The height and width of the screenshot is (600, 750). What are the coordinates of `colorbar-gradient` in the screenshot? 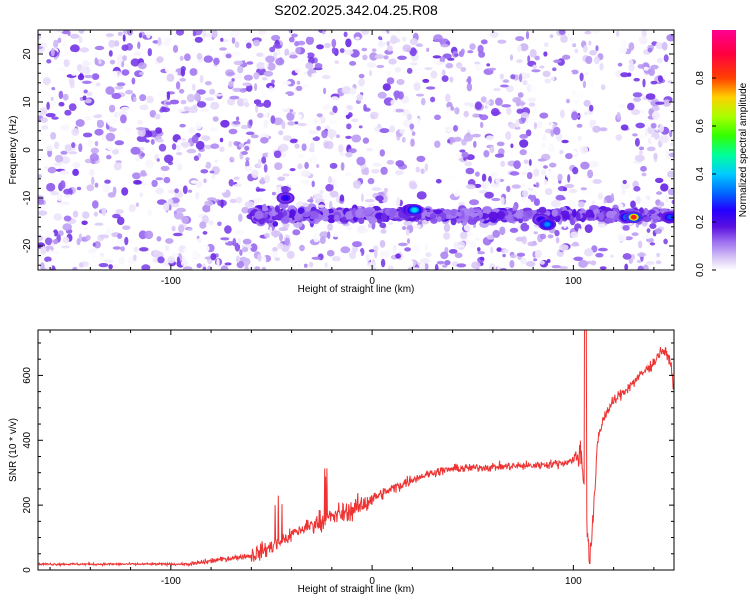 It's located at (724, 150).